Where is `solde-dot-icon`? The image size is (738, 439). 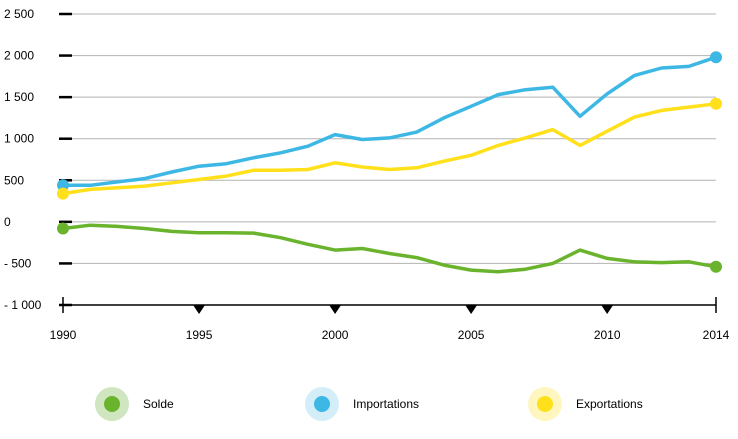 solde-dot-icon is located at coordinates (112, 404).